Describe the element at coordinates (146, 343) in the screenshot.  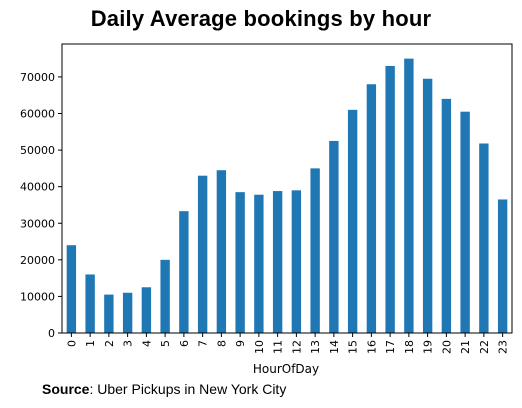
I see `x-tick-label: 4` at that location.